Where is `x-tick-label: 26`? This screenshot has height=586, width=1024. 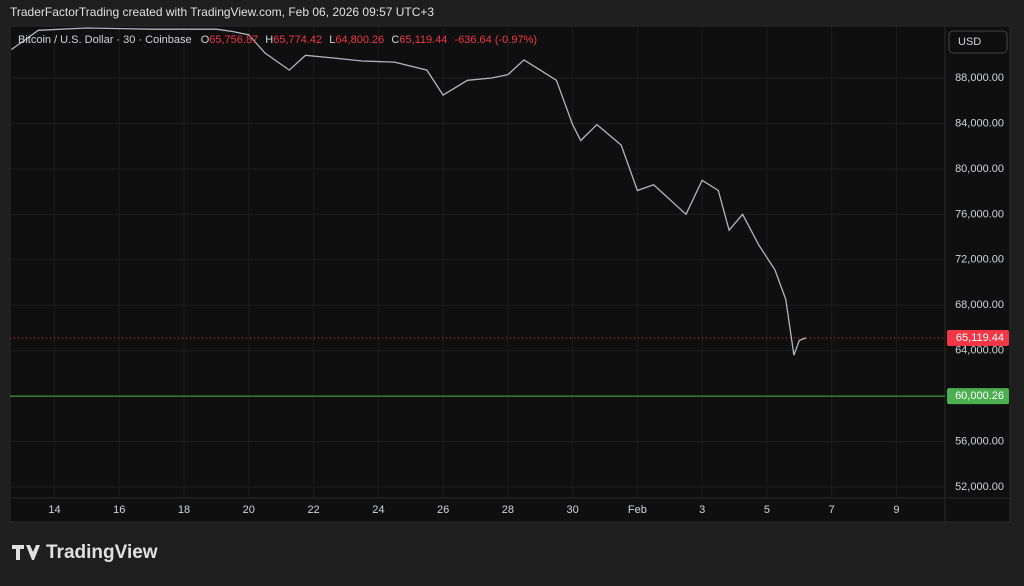
x-tick-label: 26 is located at coordinates (443, 510).